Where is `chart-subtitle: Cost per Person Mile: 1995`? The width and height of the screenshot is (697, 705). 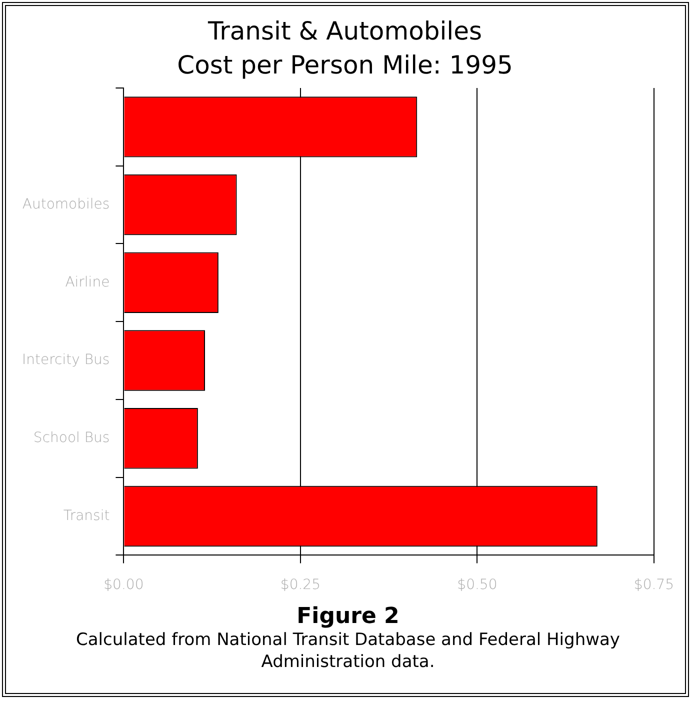
chart-subtitle: Cost per Person Mile: 1995 is located at coordinates (345, 65).